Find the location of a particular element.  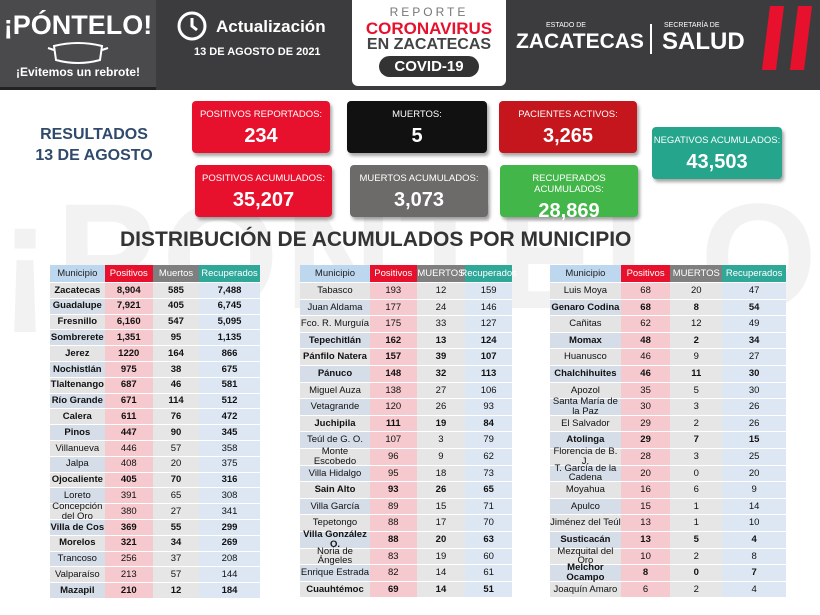

cell-value: 10 is located at coordinates (645, 557).